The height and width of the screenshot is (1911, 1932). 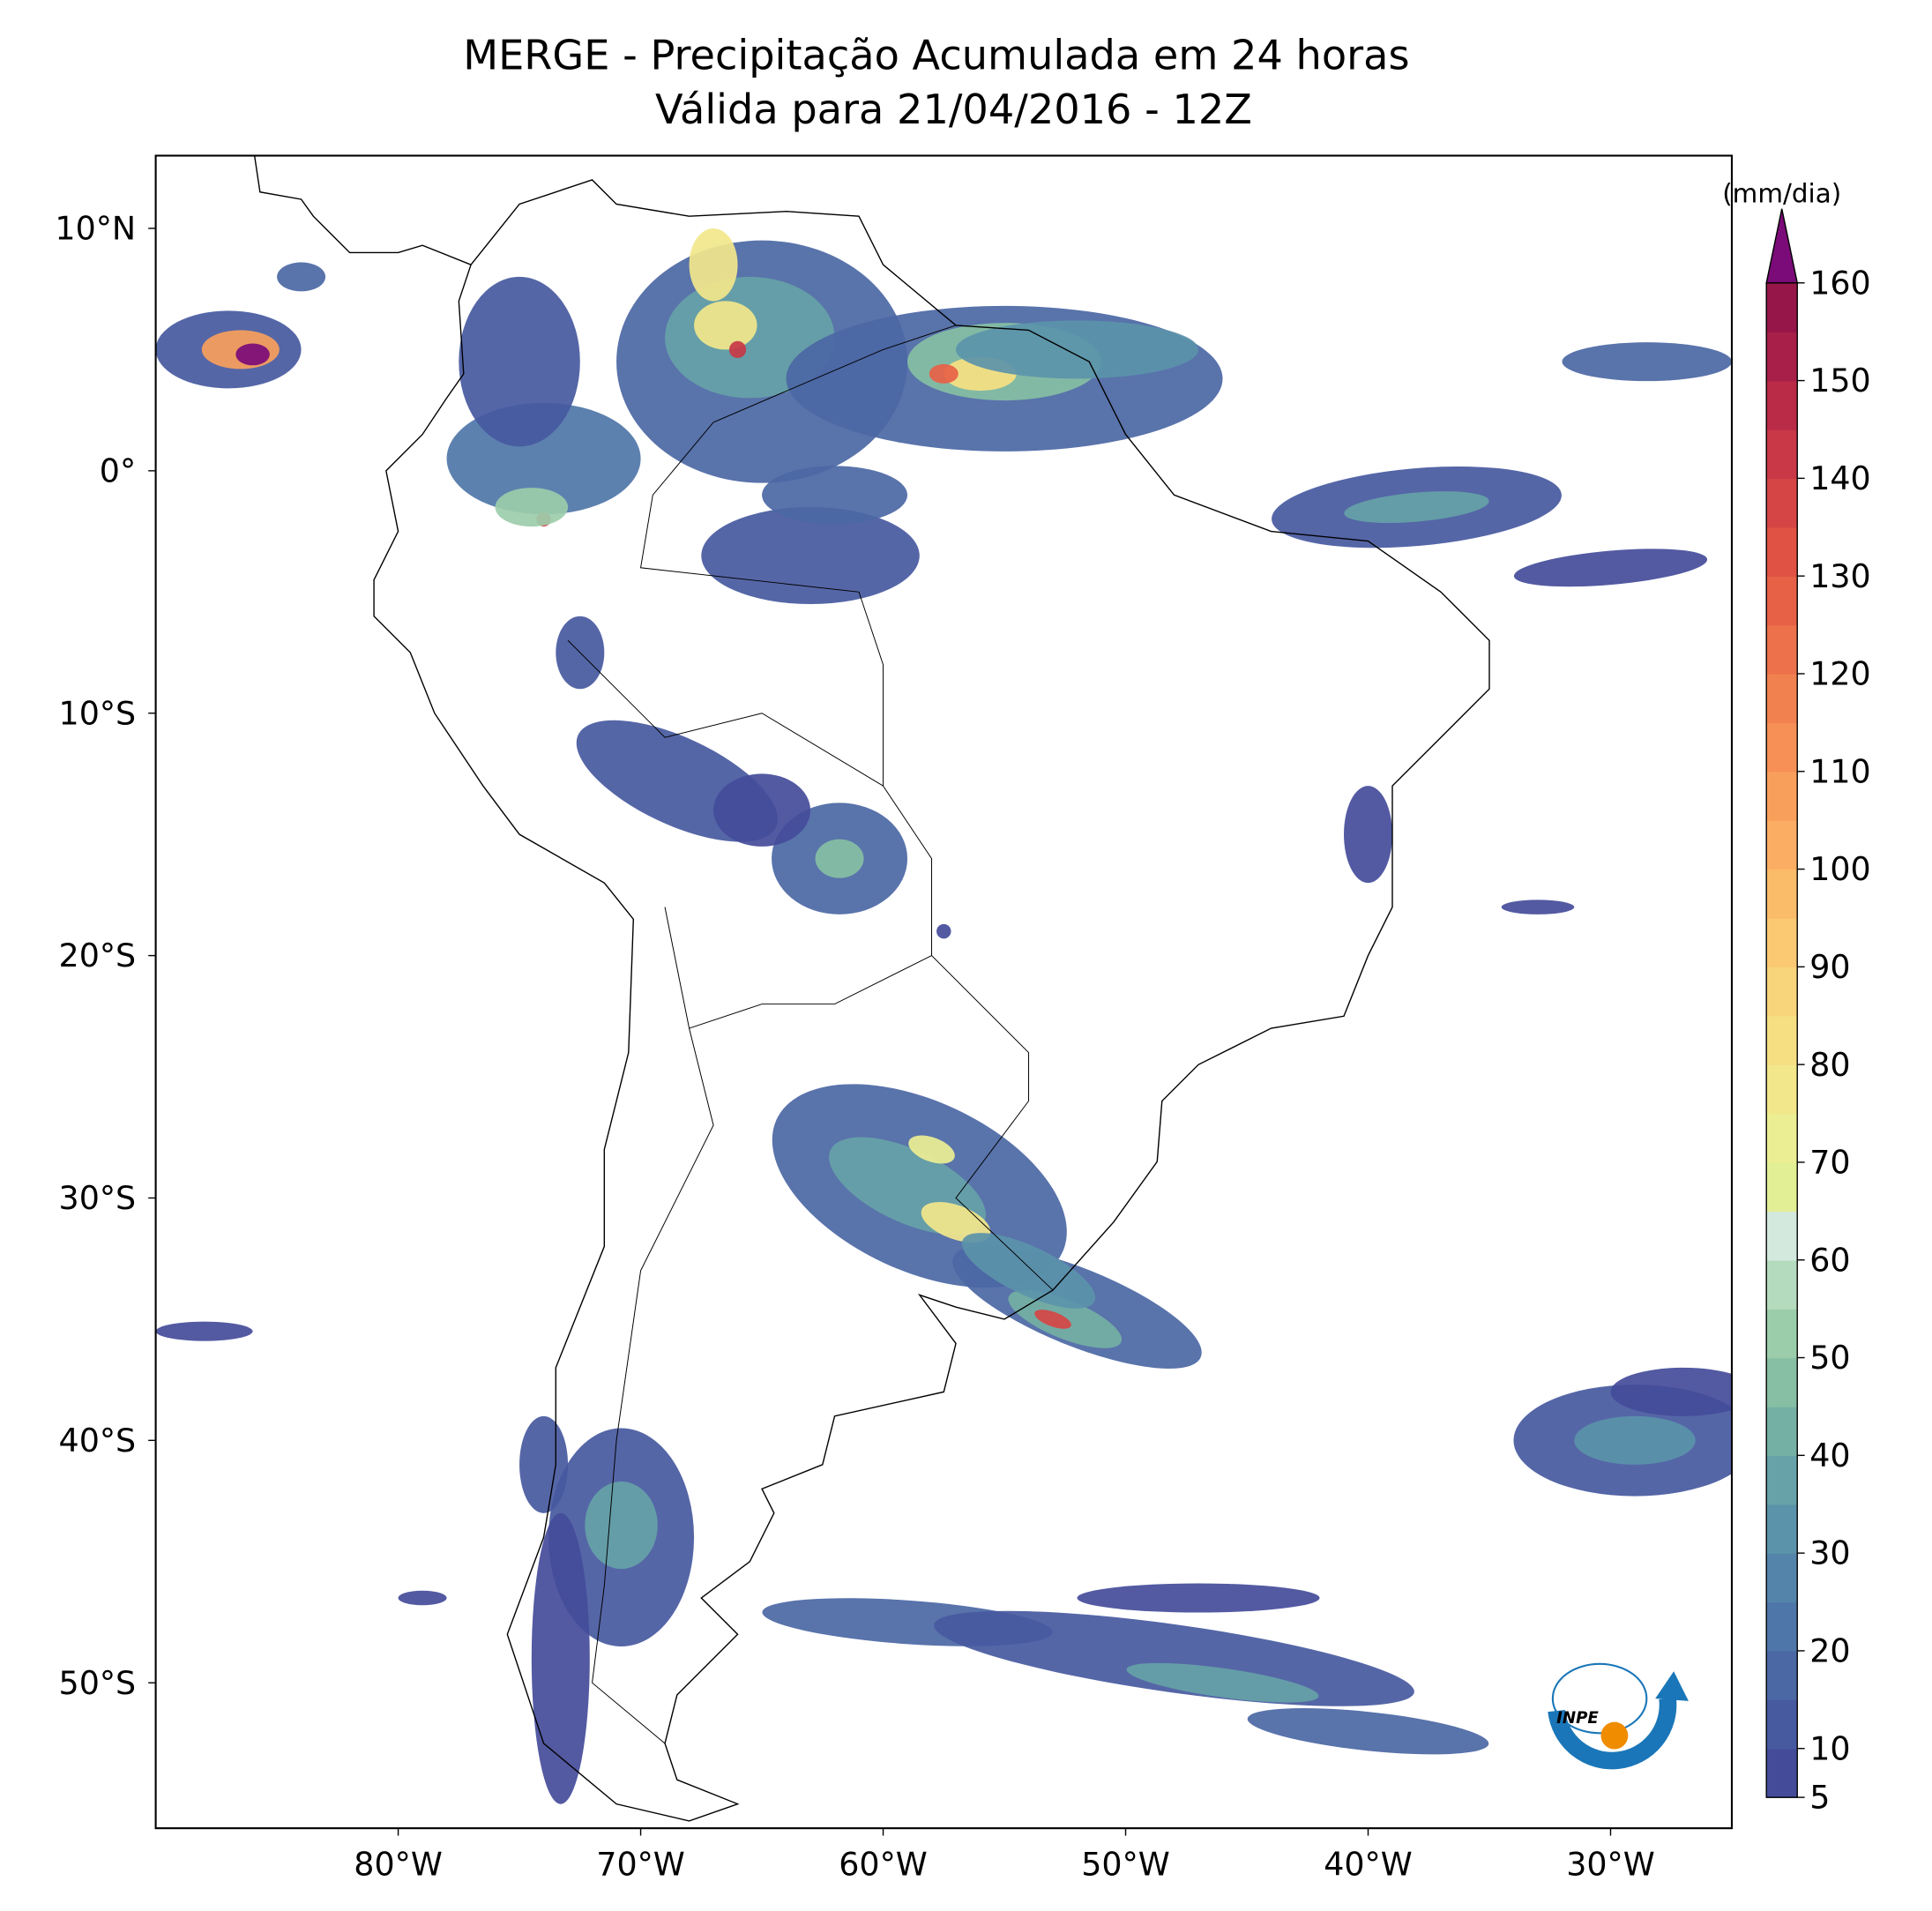 What do you see at coordinates (118, 471) in the screenshot?
I see `y-tick-label: 0°` at bounding box center [118, 471].